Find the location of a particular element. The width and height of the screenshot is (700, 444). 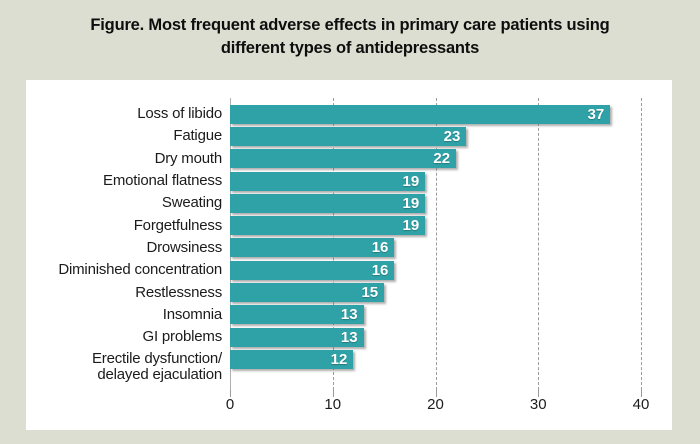

chart-row: GI problems 13 is located at coordinates (333, 337).